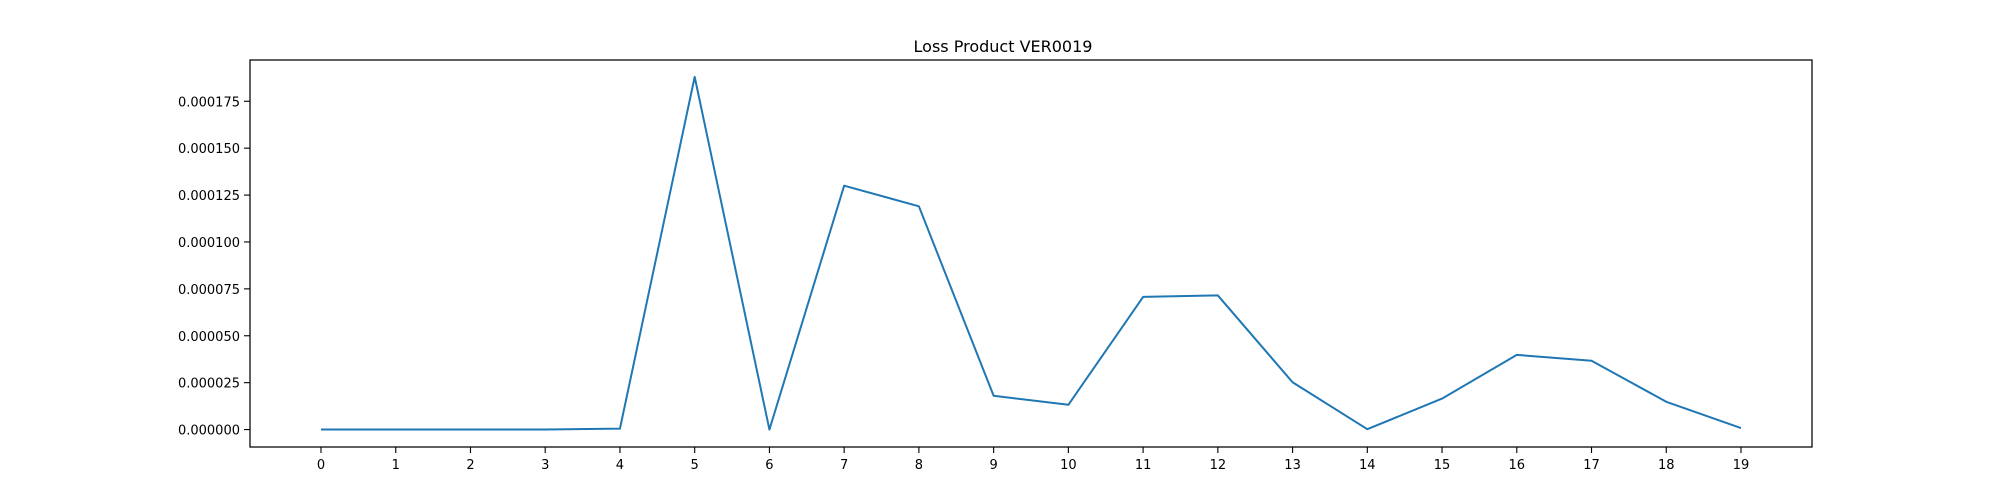 This screenshot has width=2000, height=504. What do you see at coordinates (1143, 465) in the screenshot?
I see `x-tick-label: 11` at bounding box center [1143, 465].